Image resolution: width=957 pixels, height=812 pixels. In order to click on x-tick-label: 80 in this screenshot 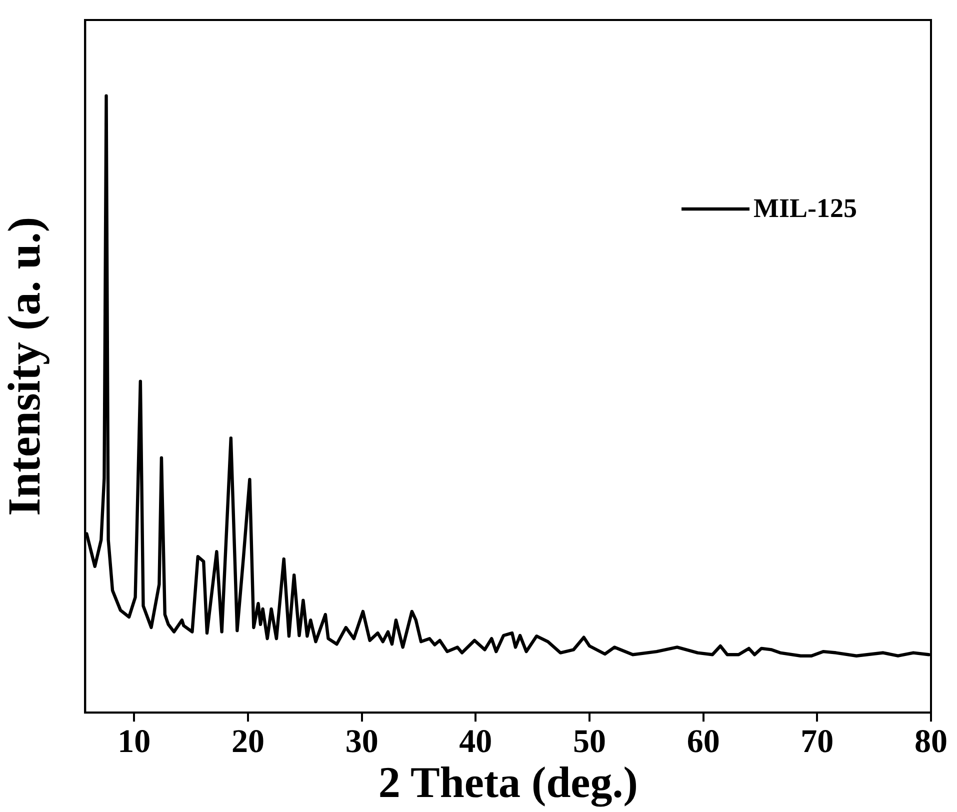, I will do `click(931, 742)`.